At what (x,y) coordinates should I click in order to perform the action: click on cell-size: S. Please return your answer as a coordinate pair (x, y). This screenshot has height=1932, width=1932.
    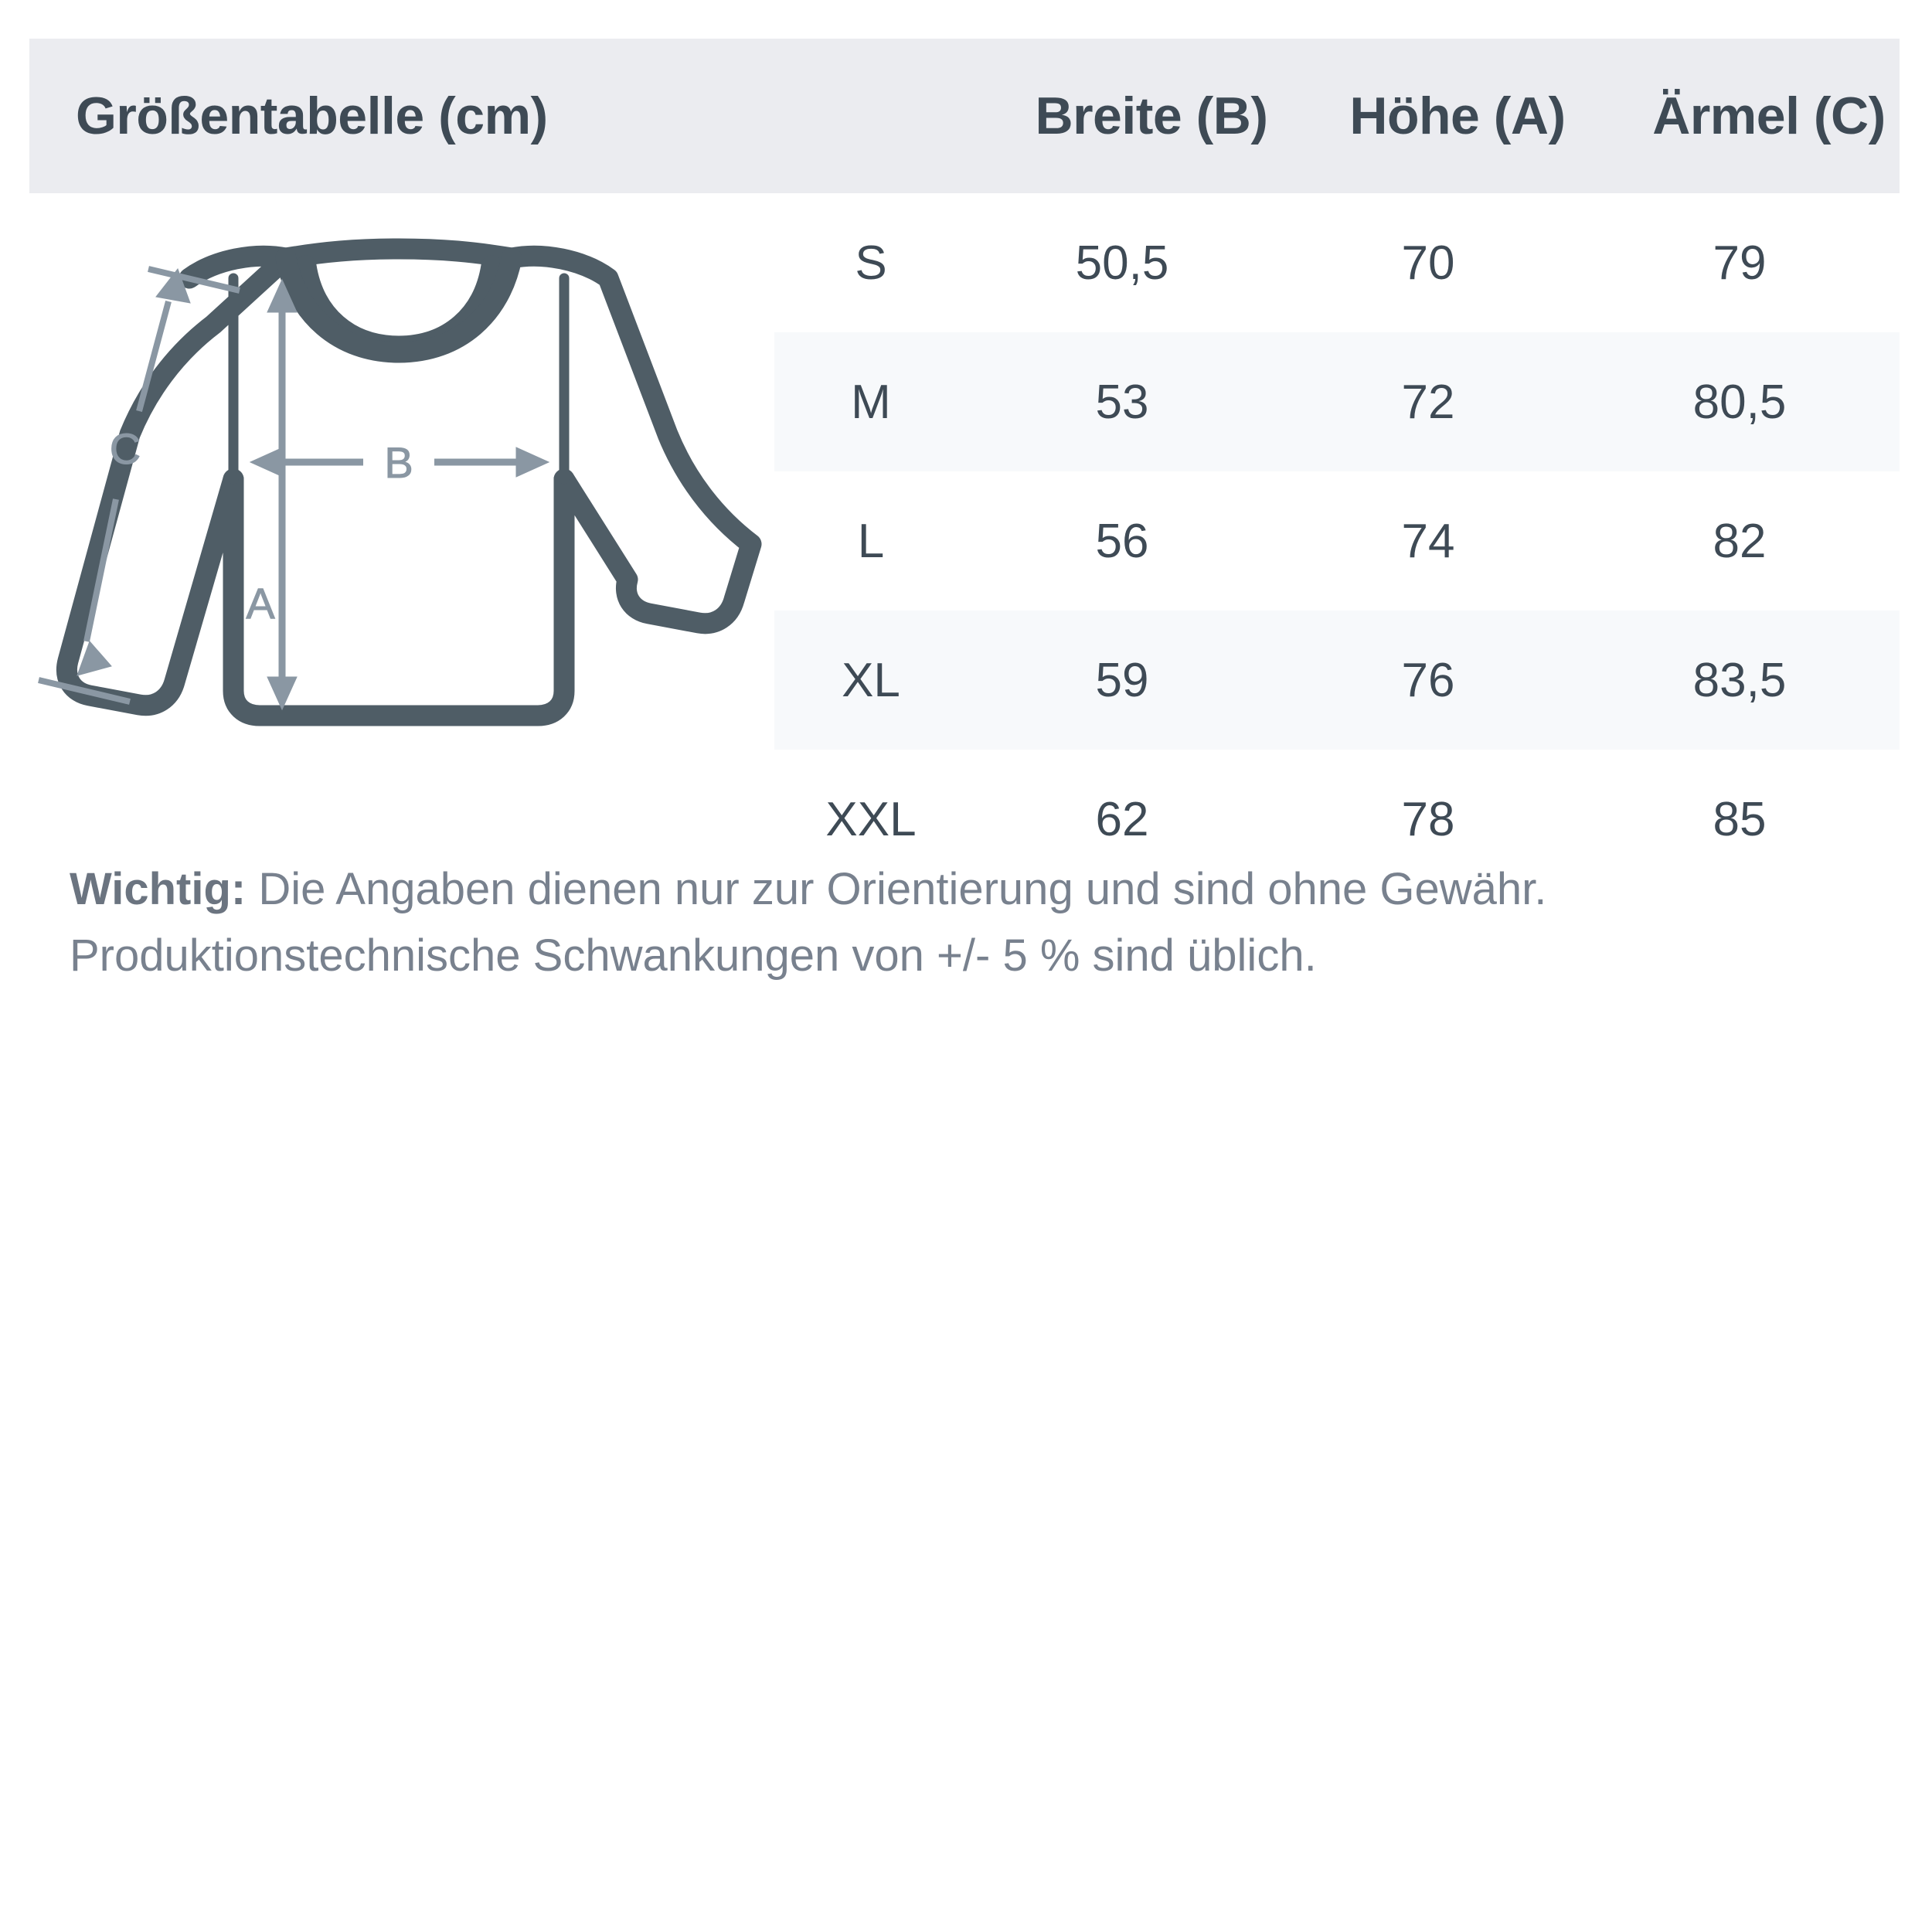
    Looking at the image, I should click on (871, 263).